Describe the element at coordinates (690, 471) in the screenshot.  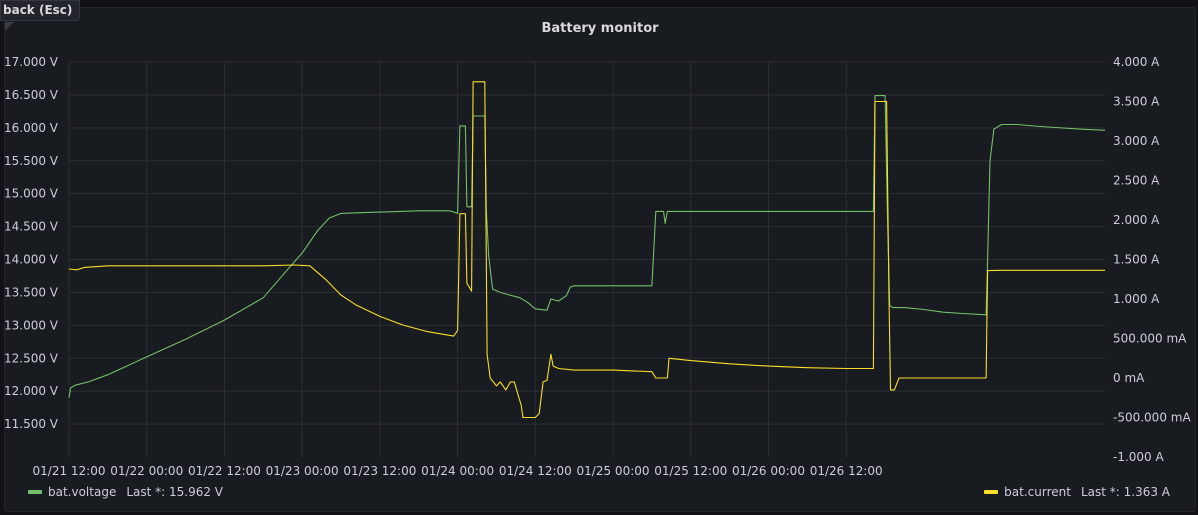
I see `x-tick-label: 01/25 12:00` at that location.